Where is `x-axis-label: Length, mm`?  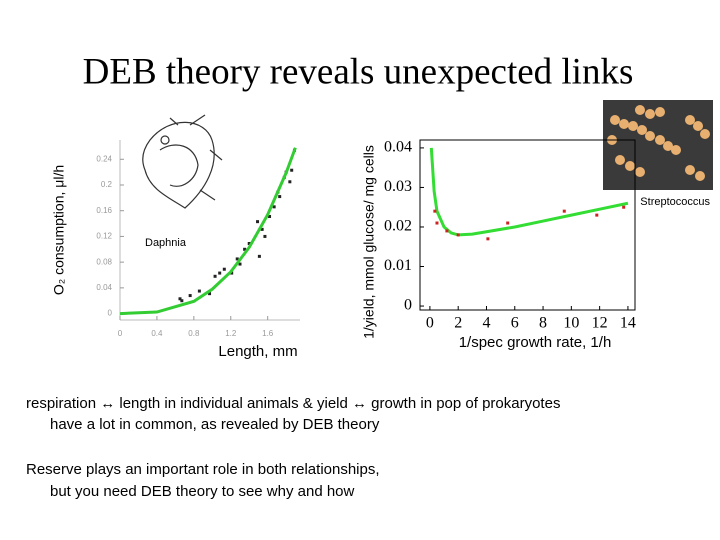 x-axis-label: Length, mm is located at coordinates (257, 351).